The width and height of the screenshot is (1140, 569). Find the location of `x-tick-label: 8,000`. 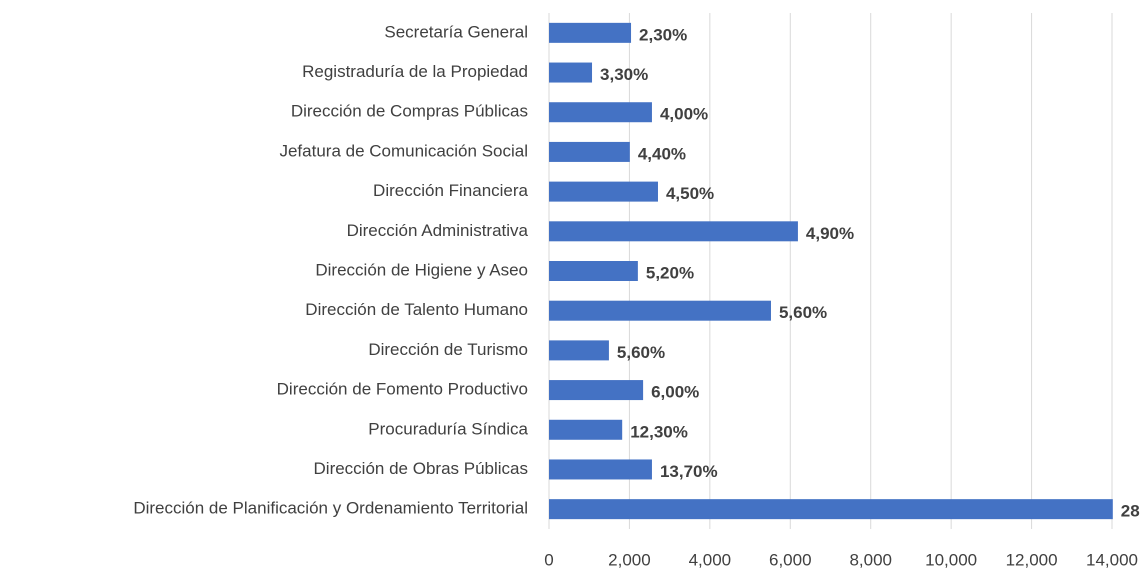

x-tick-label: 8,000 is located at coordinates (870, 559).